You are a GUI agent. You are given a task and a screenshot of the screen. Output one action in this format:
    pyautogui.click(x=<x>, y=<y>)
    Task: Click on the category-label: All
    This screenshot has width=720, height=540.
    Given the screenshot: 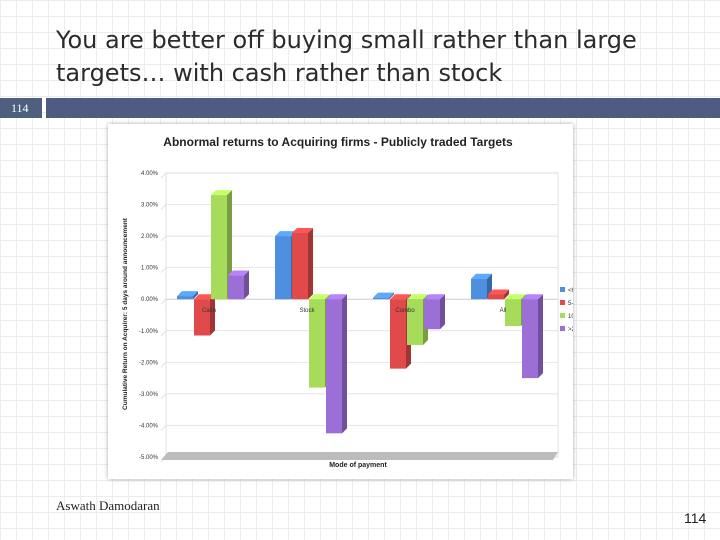 What is the action you would take?
    pyautogui.click(x=503, y=311)
    